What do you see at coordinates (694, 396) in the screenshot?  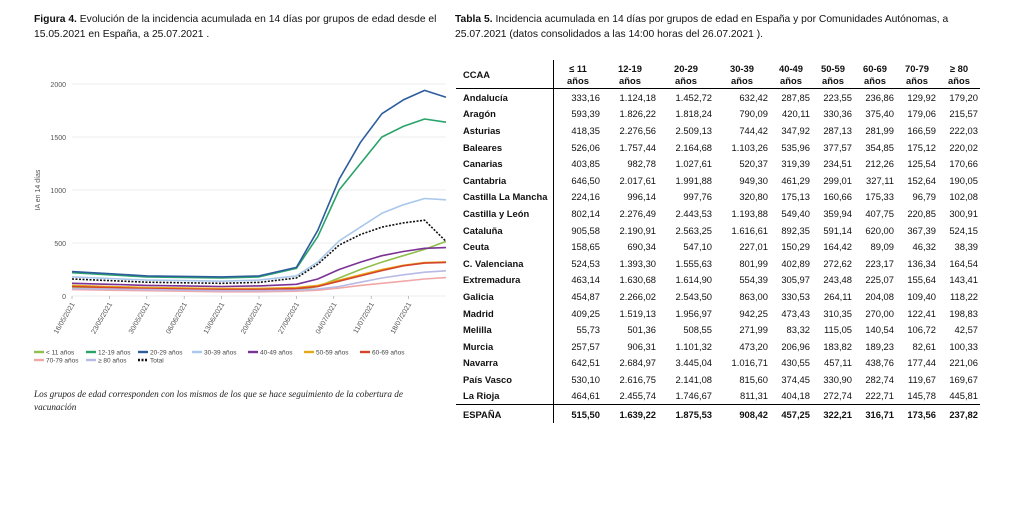 I see `table-cell: 1.746,67` at bounding box center [694, 396].